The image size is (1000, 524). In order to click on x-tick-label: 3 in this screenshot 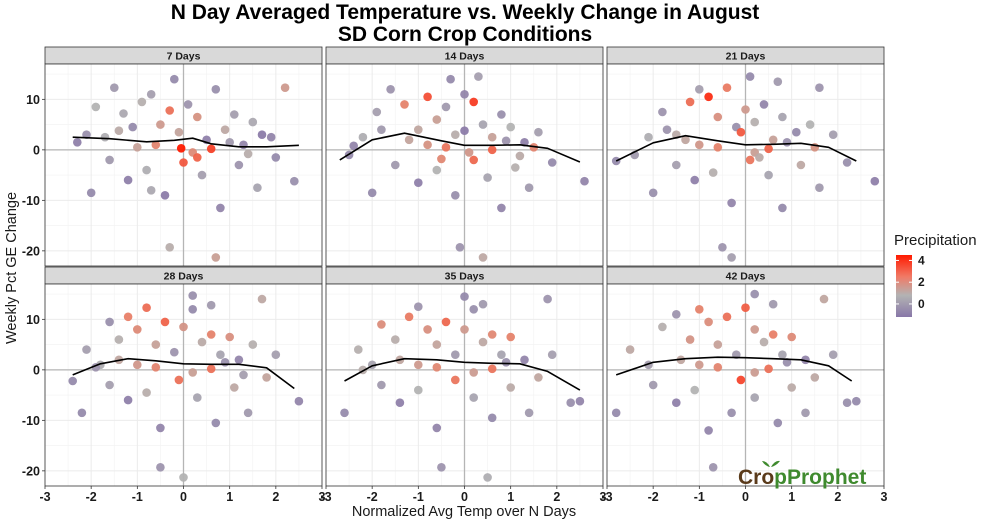, I will do `click(603, 497)`.